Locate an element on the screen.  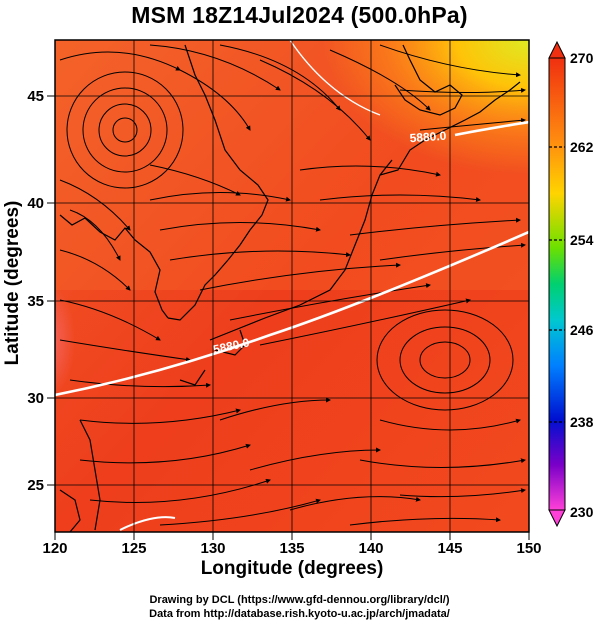
x-ticks is located at coordinates (292, 536).